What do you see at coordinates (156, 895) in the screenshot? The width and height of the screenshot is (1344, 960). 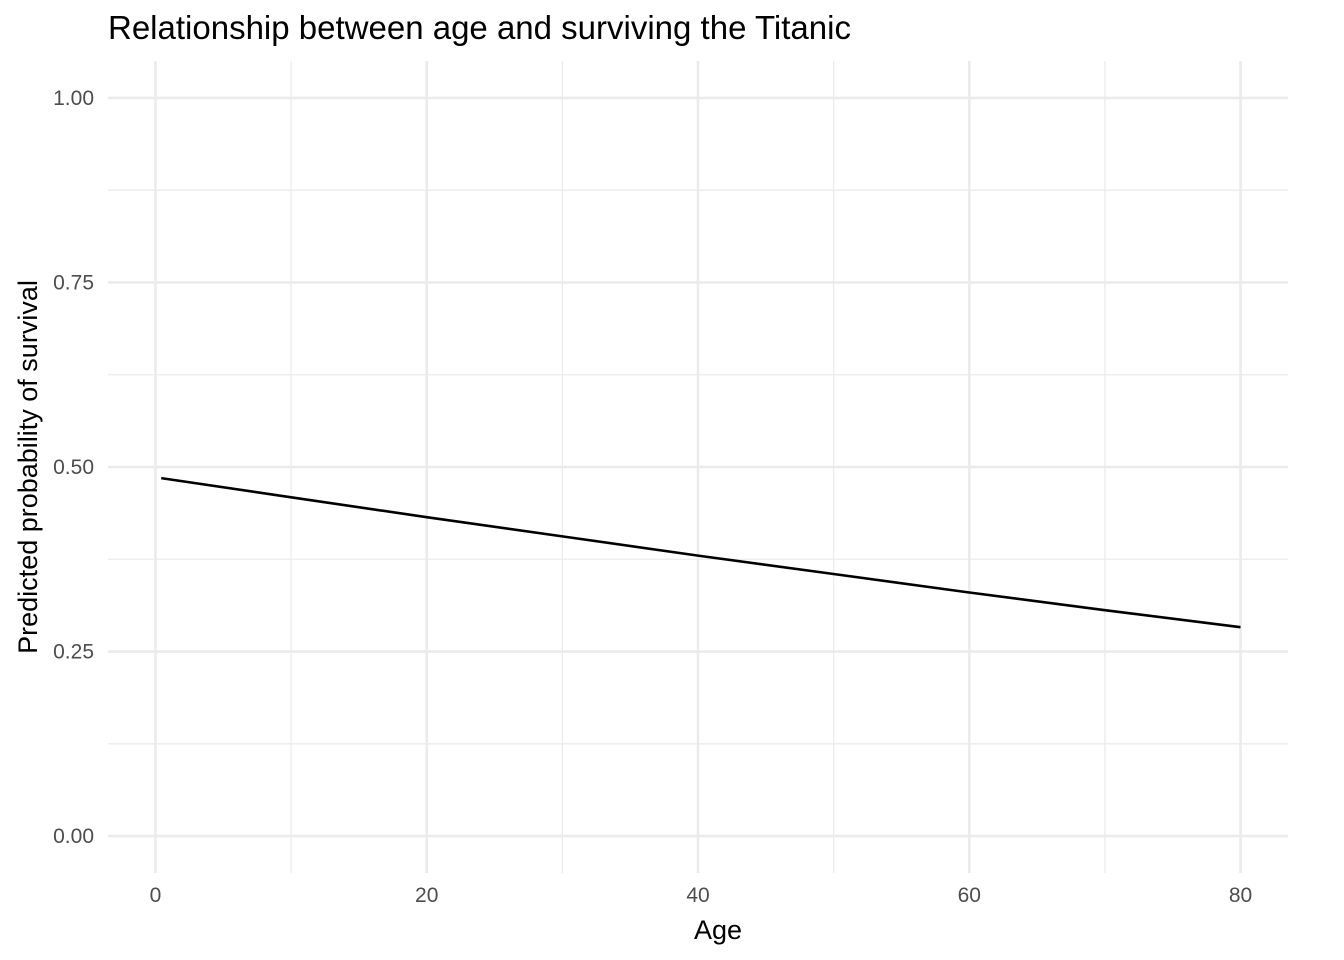 I see `x-tick-label: 0` at bounding box center [156, 895].